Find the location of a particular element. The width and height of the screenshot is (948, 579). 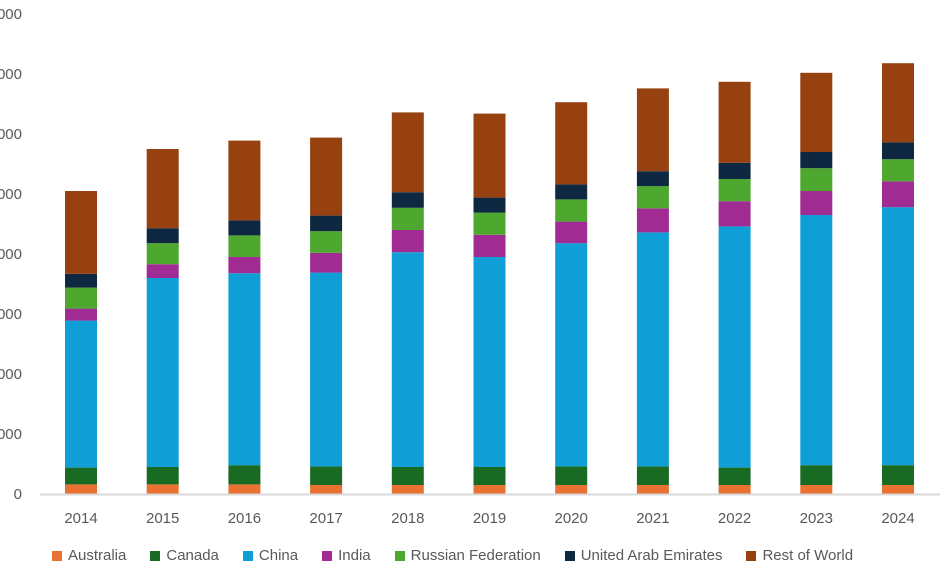

legend-label: China is located at coordinates (278, 555).